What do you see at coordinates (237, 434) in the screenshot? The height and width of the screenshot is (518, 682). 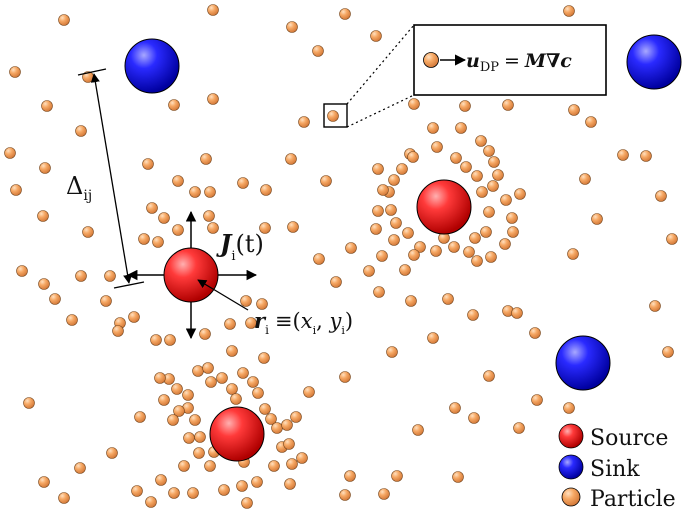 I see `source-bottom-left` at bounding box center [237, 434].